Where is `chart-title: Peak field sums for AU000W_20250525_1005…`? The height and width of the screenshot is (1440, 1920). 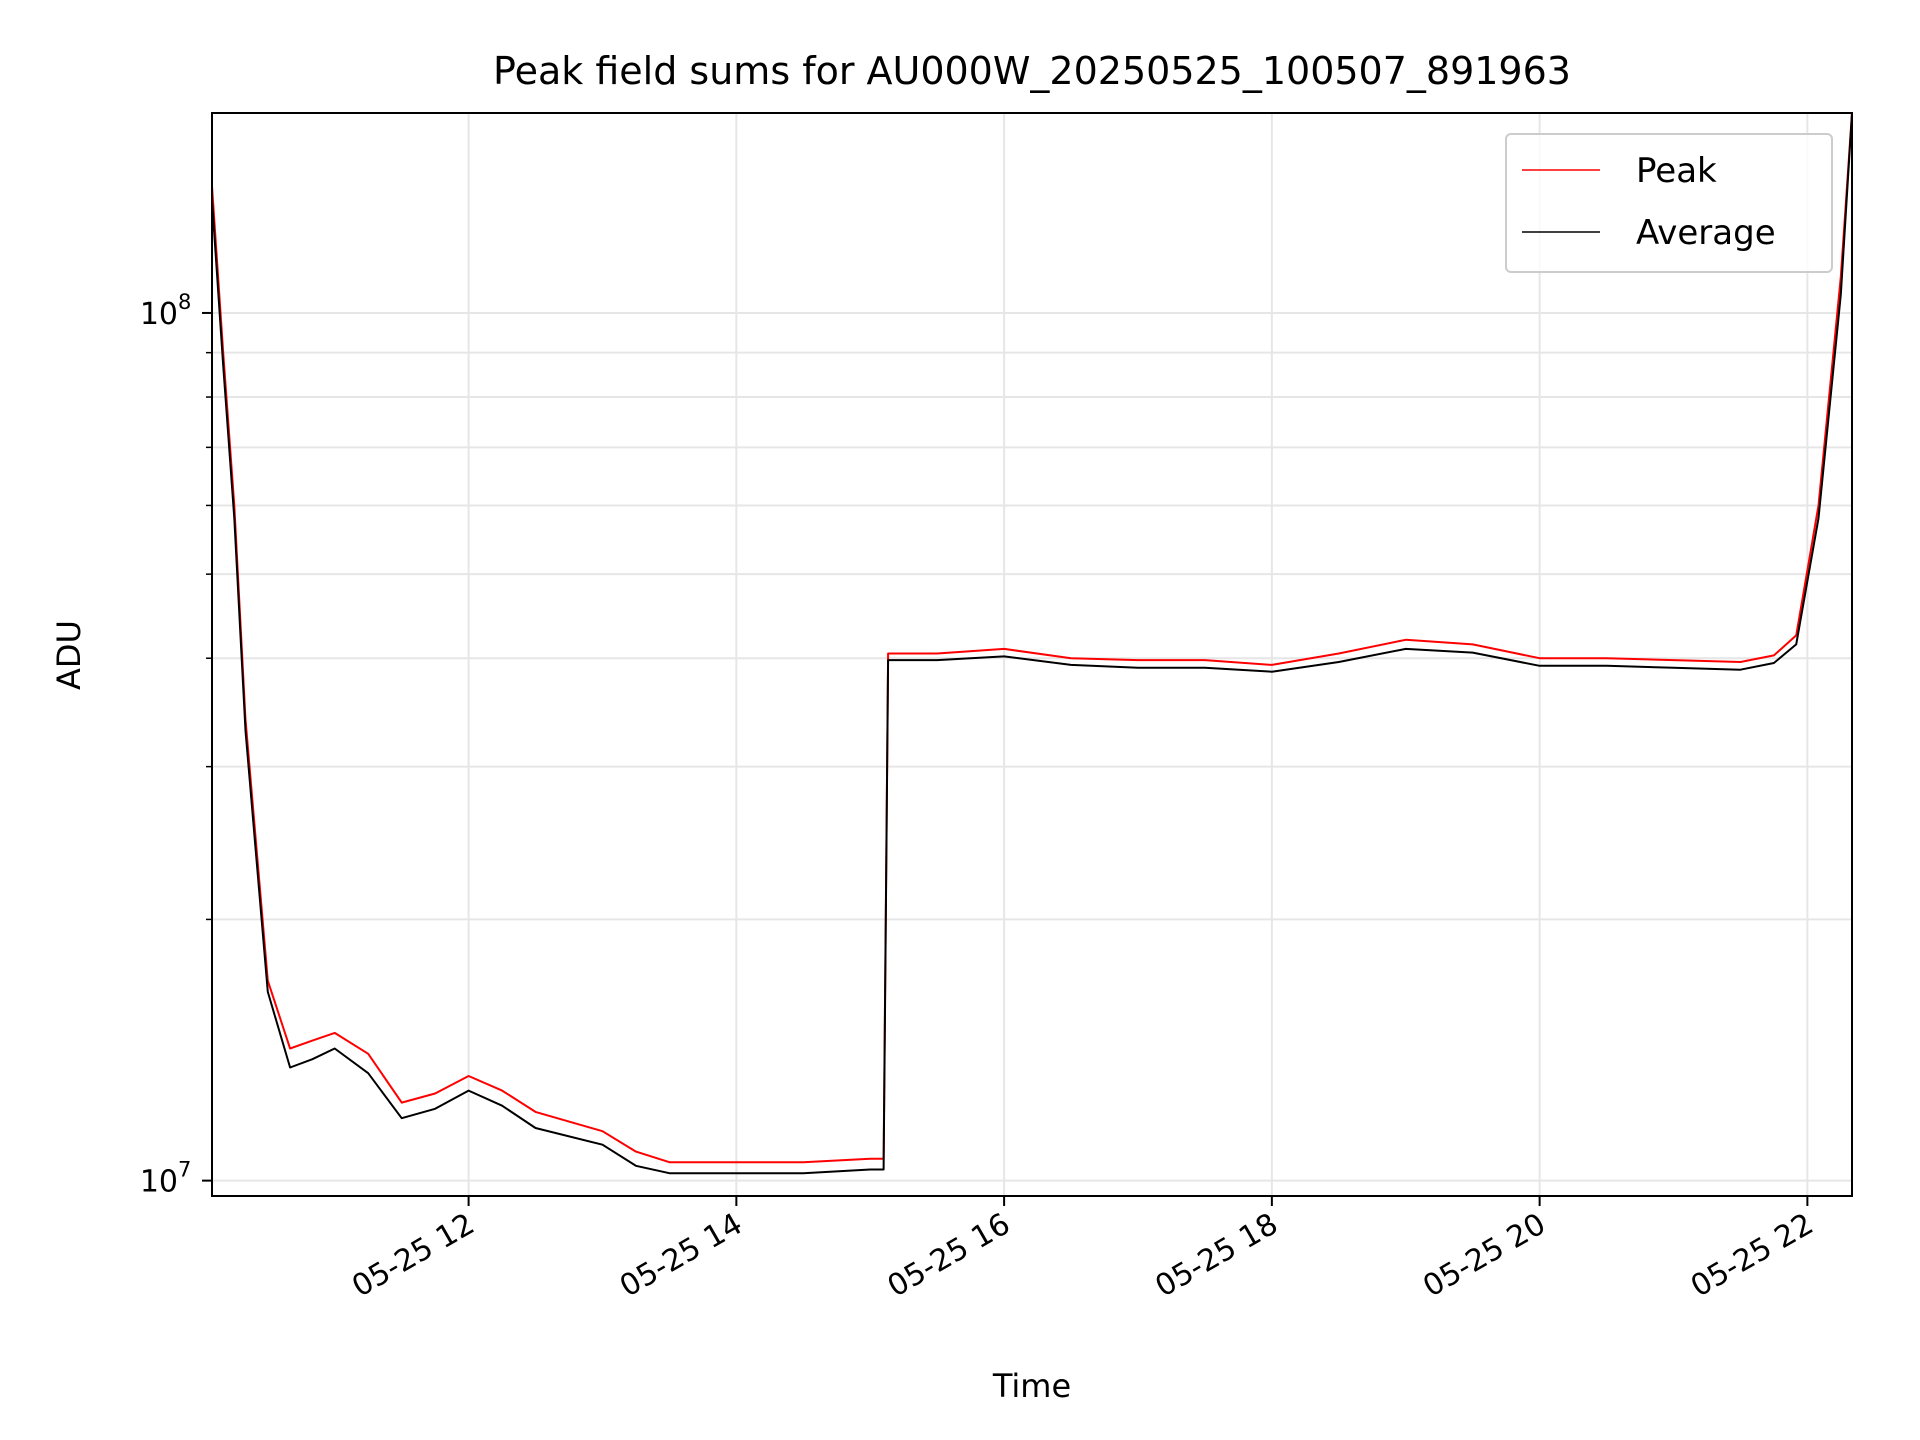 chart-title: Peak field sums for AU000W_20250525_1005… is located at coordinates (1032, 71).